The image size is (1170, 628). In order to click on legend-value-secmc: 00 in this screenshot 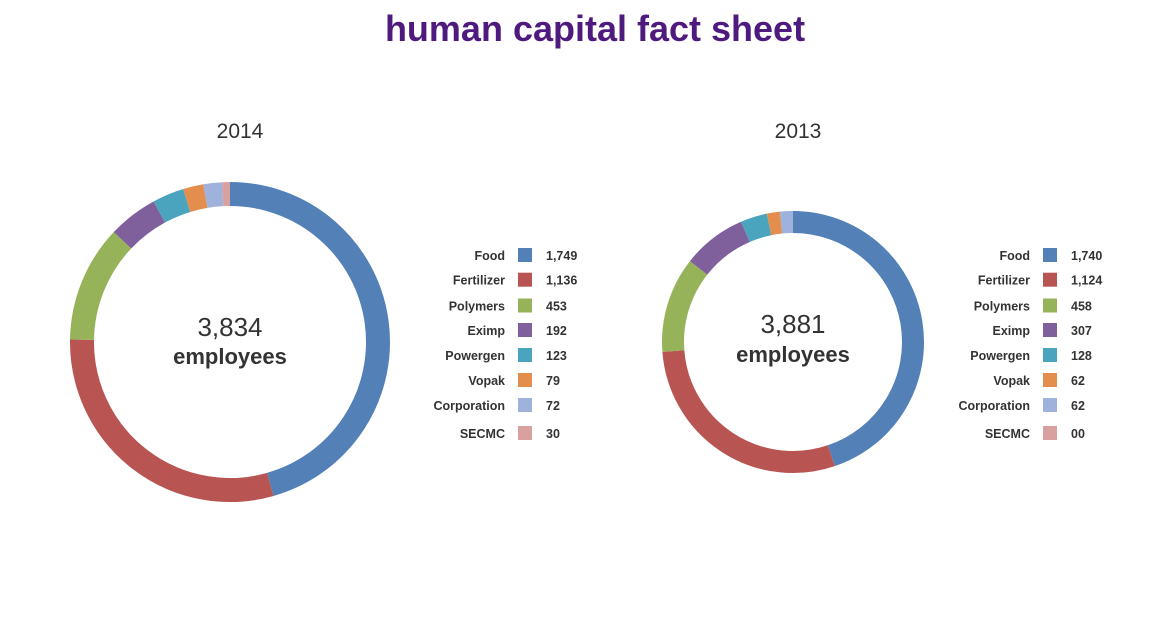, I will do `click(1078, 434)`.